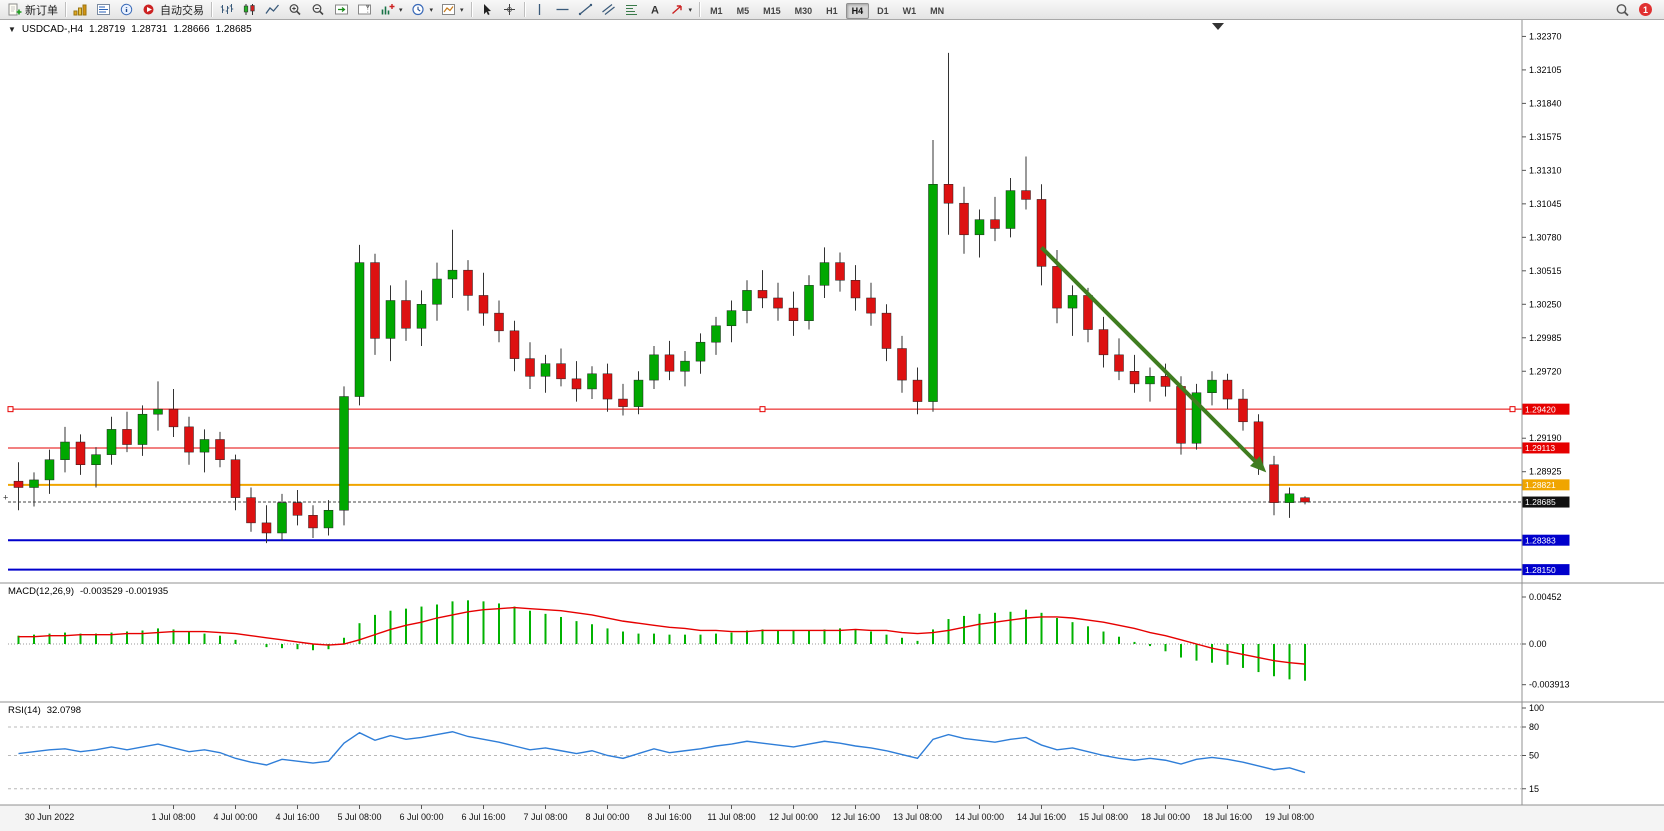 This screenshot has height=831, width=1664. What do you see at coordinates (1540, 485) in the screenshot?
I see `svg-text: 1.28821` at bounding box center [1540, 485].